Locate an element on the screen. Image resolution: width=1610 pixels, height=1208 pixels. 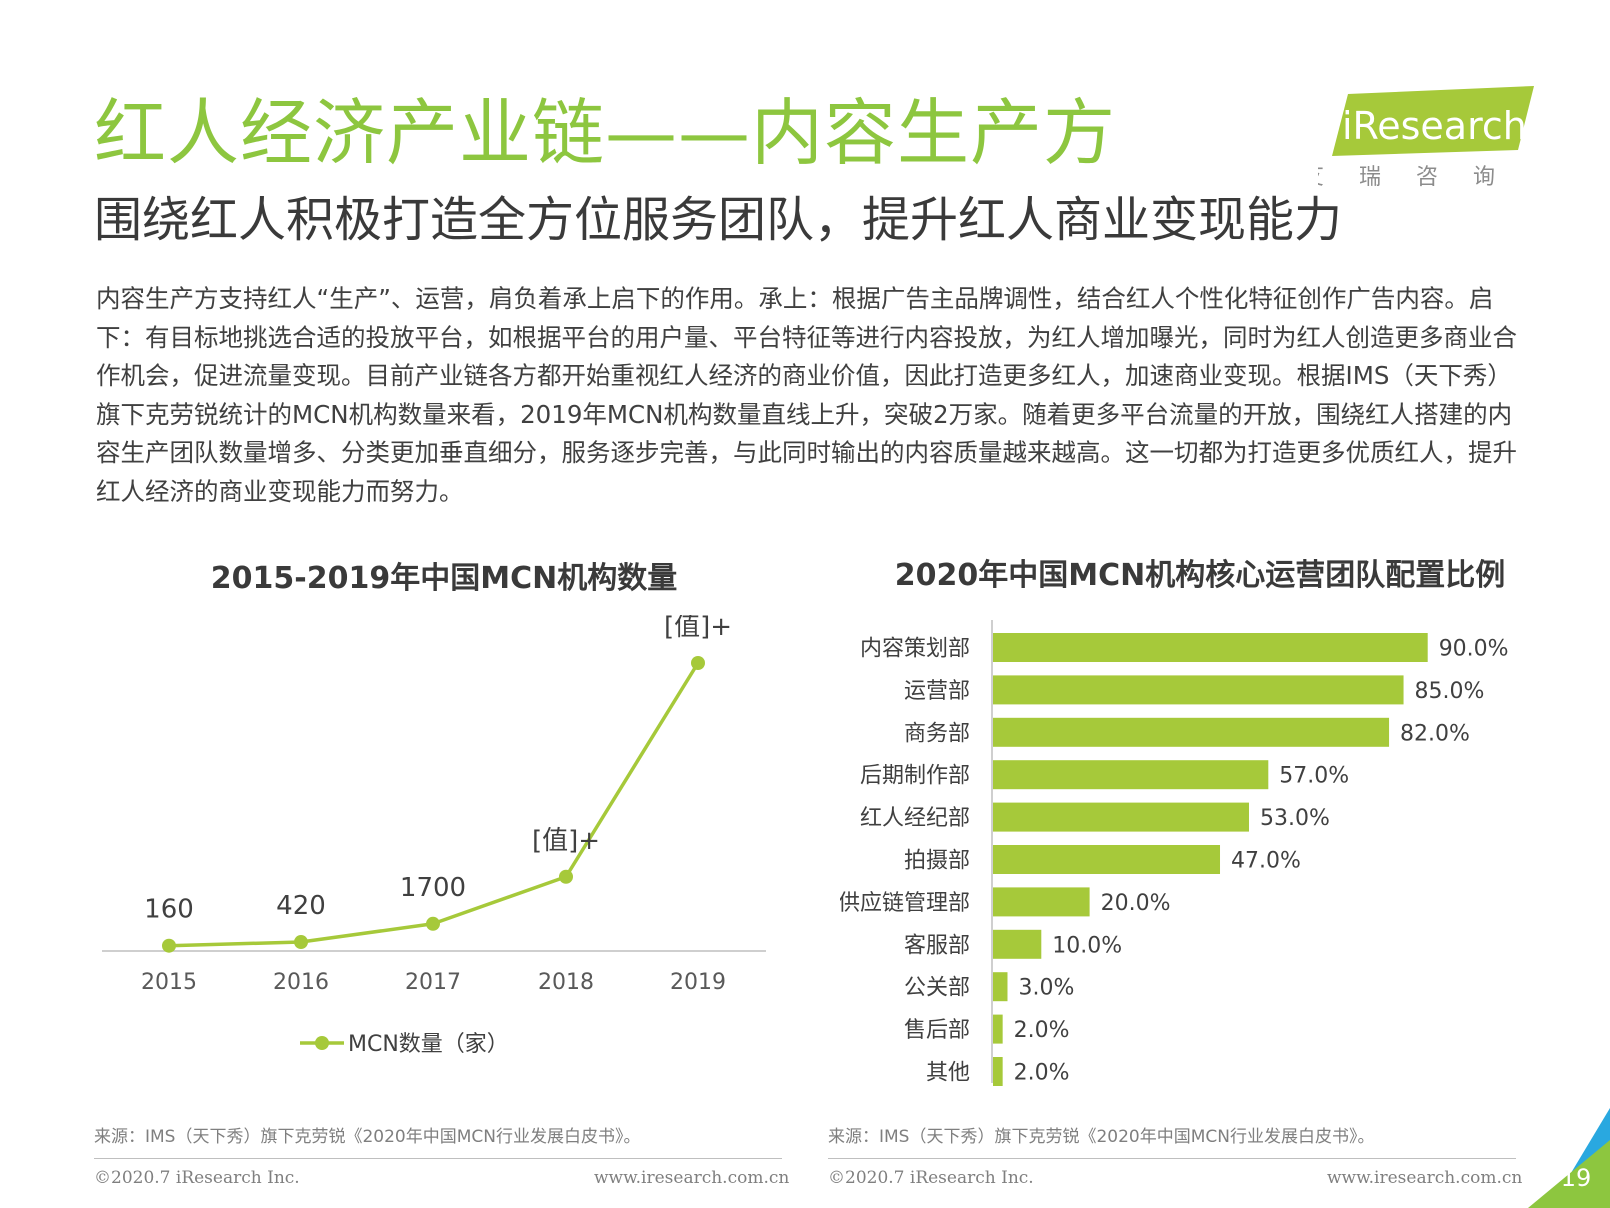
category-label: 内容策划部 is located at coordinates (915, 649).